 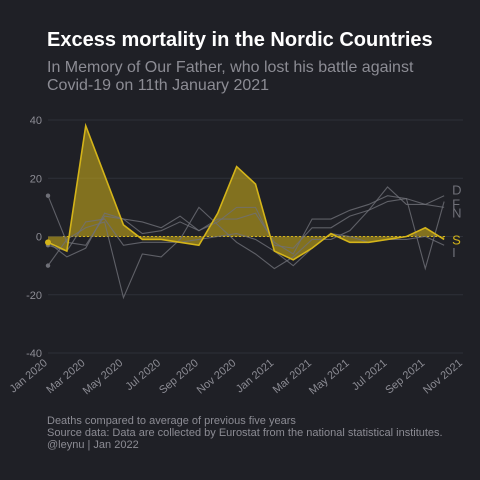 What do you see at coordinates (36, 179) in the screenshot?
I see `y-tick-label: 20` at bounding box center [36, 179].